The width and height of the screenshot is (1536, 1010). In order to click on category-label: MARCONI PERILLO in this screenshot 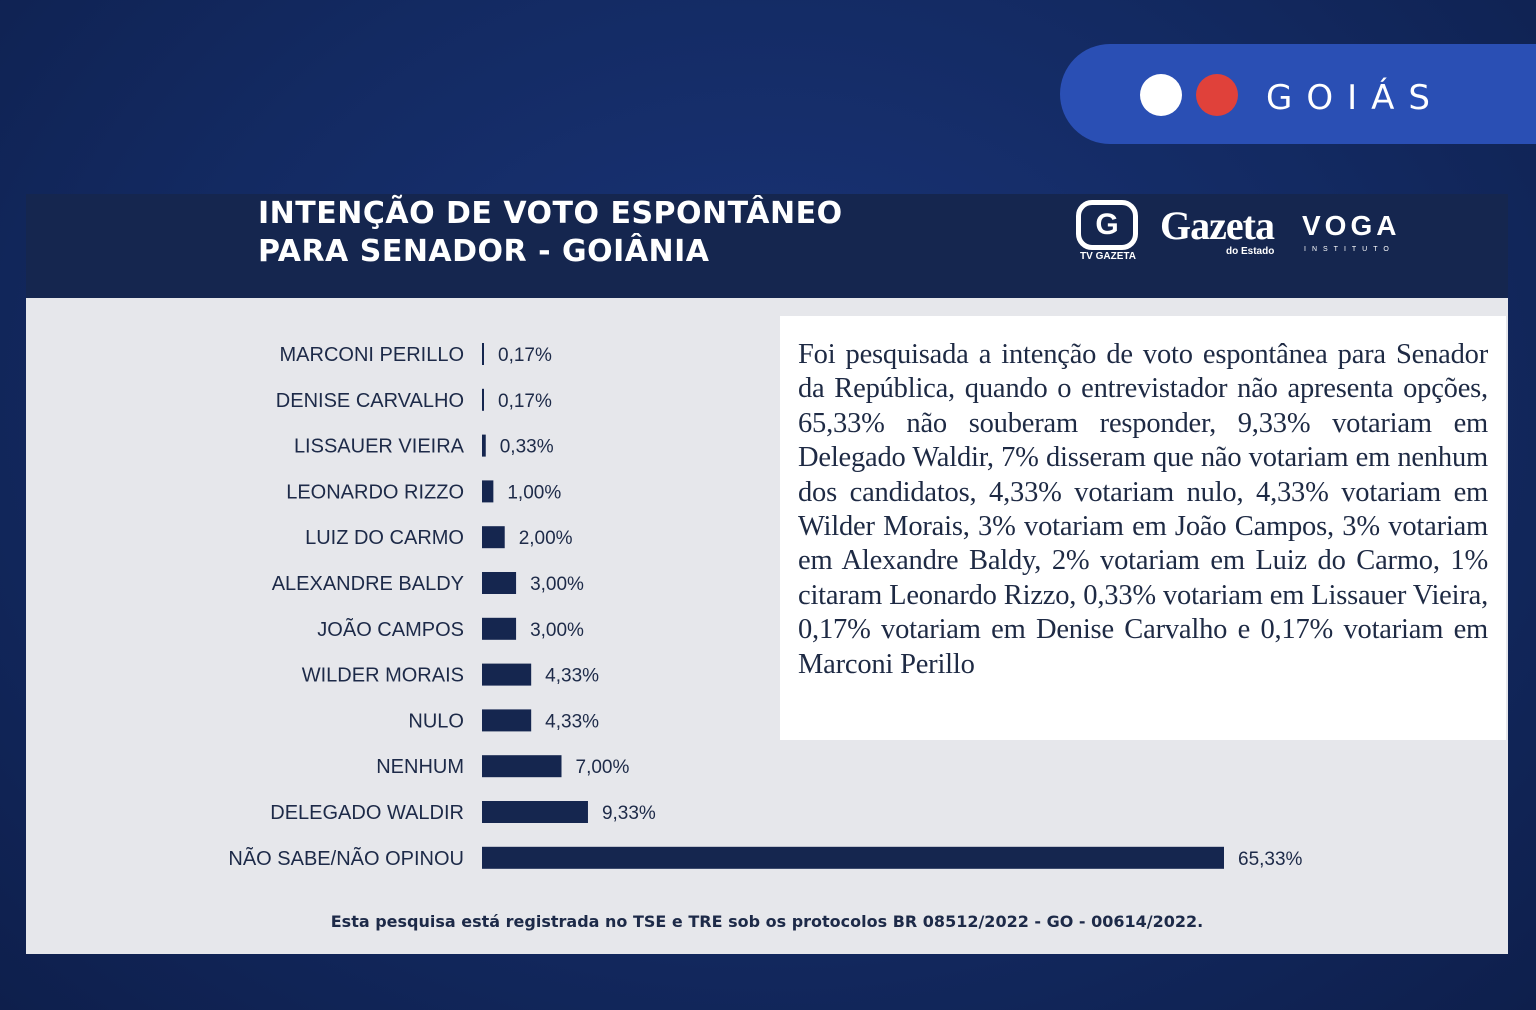, I will do `click(372, 355)`.